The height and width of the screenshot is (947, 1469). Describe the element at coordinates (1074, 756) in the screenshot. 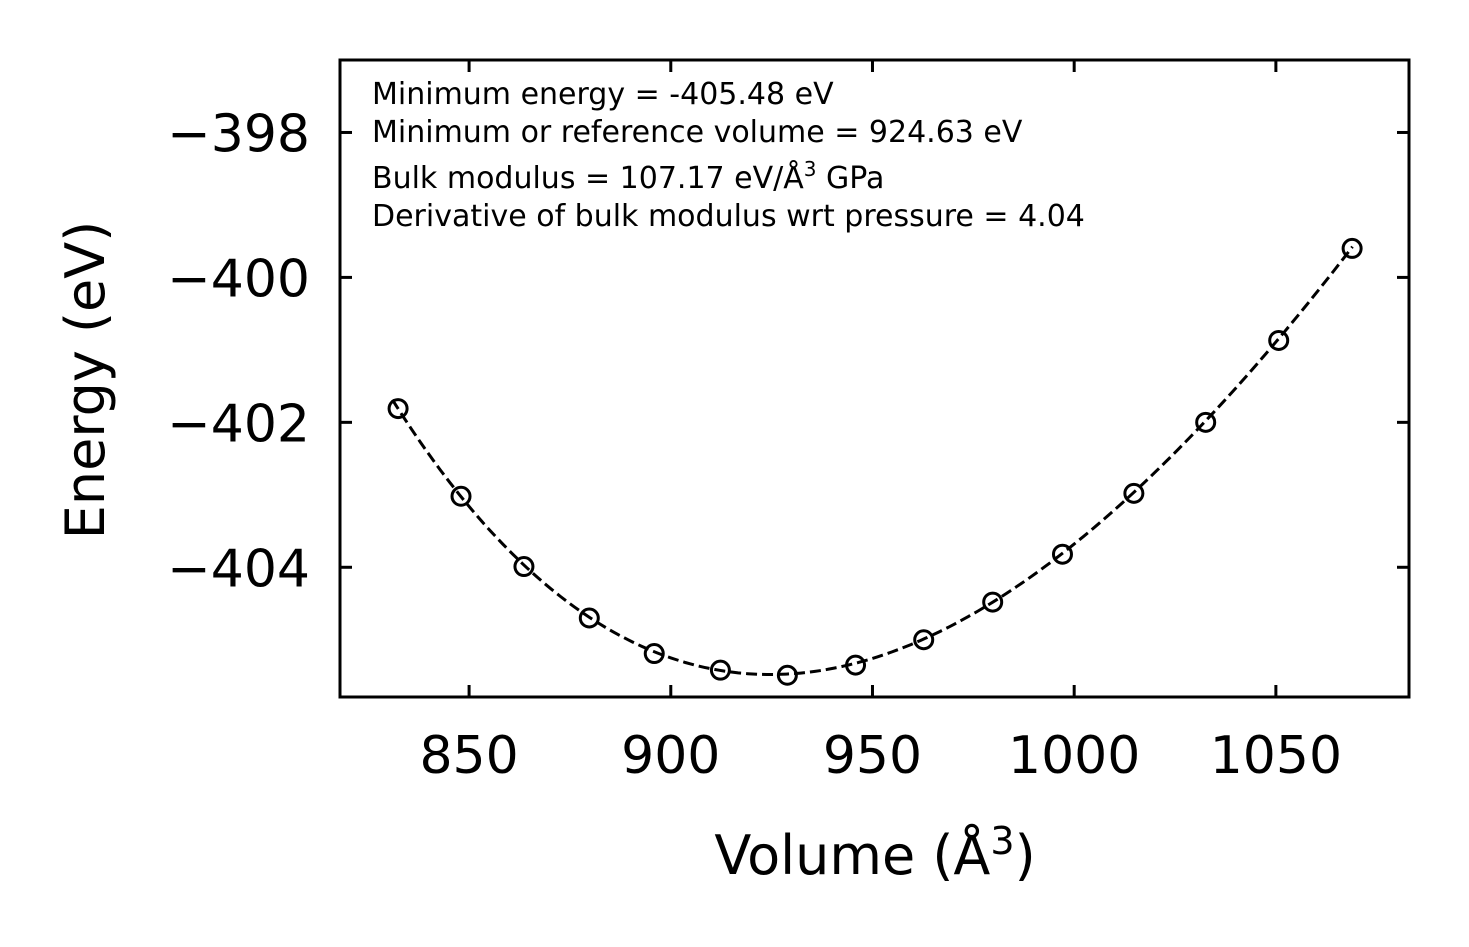

I see `x-tick-label: 1000` at that location.